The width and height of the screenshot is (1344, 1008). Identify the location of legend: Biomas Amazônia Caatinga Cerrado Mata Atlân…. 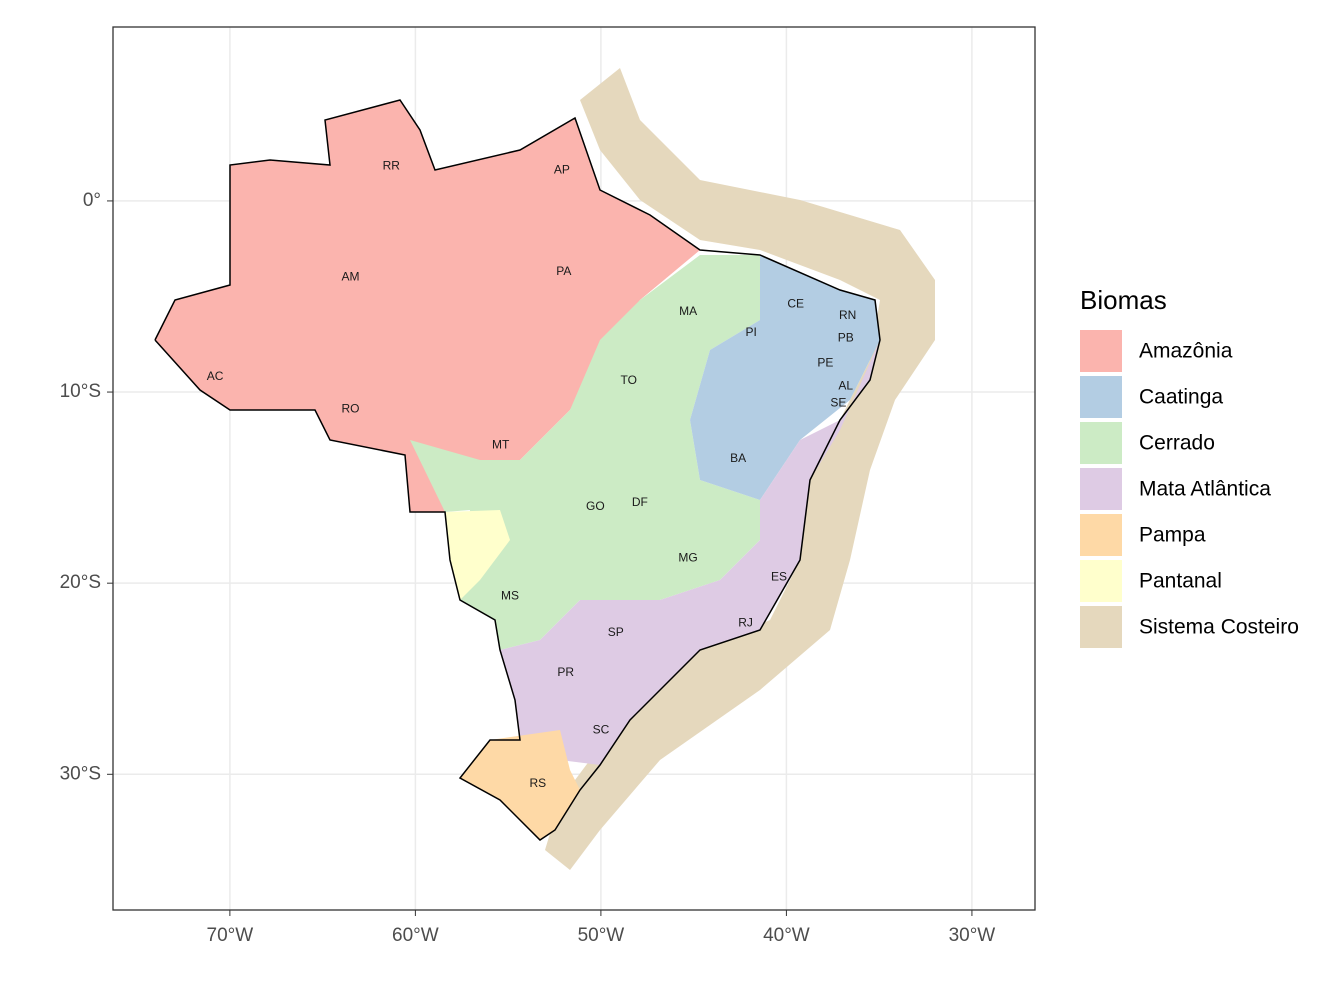
(1189, 466).